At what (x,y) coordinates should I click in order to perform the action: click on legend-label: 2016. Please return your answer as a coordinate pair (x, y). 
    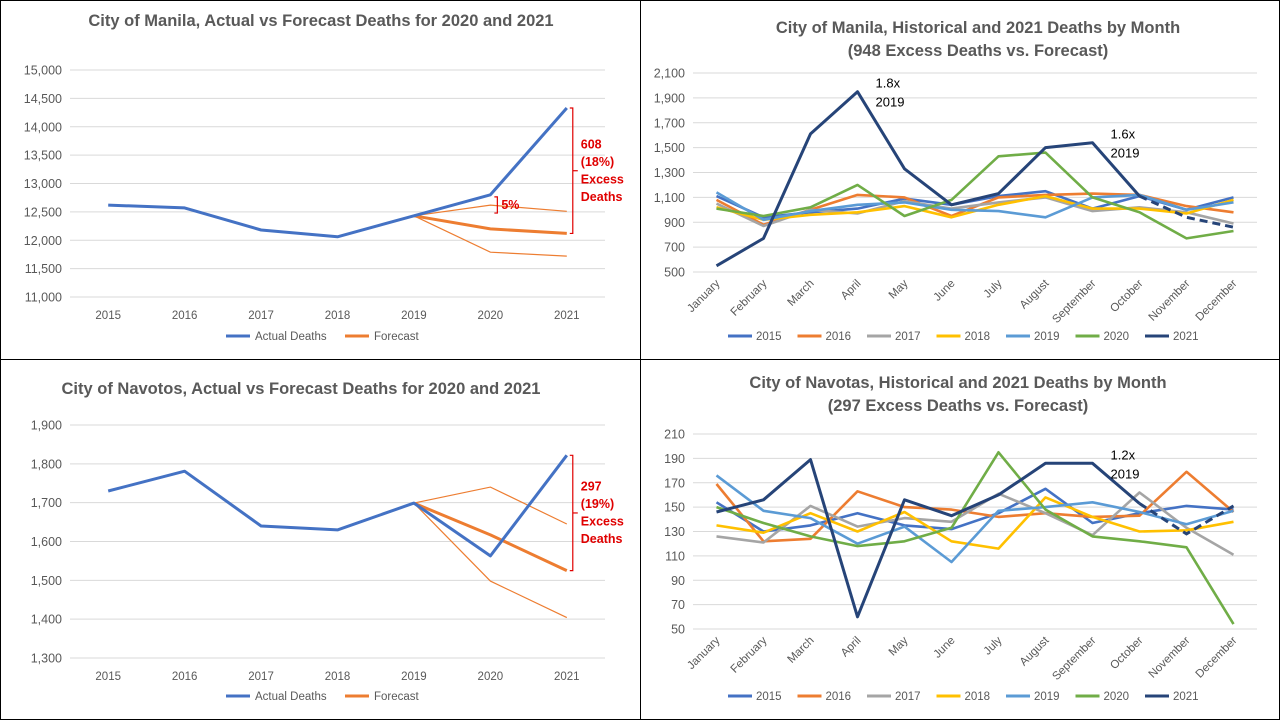
    Looking at the image, I should click on (839, 697).